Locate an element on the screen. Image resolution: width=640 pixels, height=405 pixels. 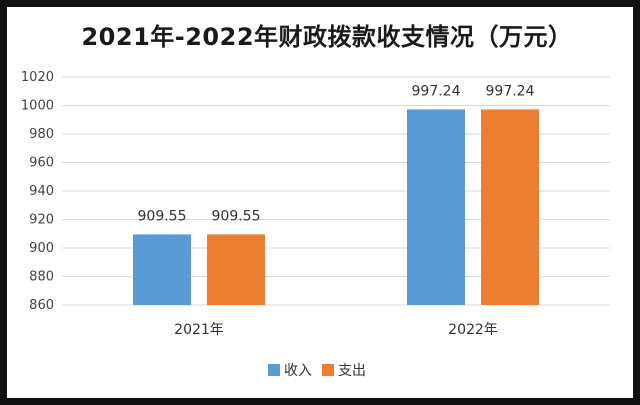
legend-label: 支出 is located at coordinates (352, 371).